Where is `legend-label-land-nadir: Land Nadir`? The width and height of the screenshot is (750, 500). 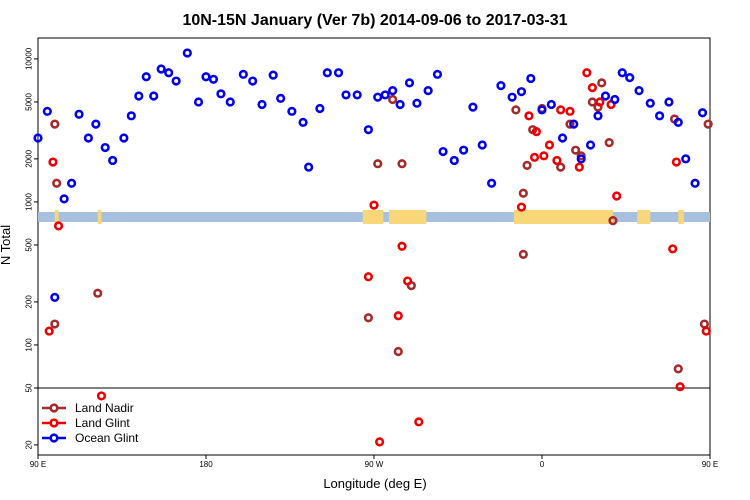 legend-label-land-nadir: Land Nadir is located at coordinates (104, 408).